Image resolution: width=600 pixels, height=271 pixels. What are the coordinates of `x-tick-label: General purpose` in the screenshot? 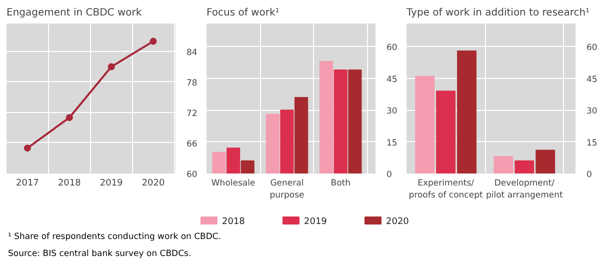 It's located at (287, 189).